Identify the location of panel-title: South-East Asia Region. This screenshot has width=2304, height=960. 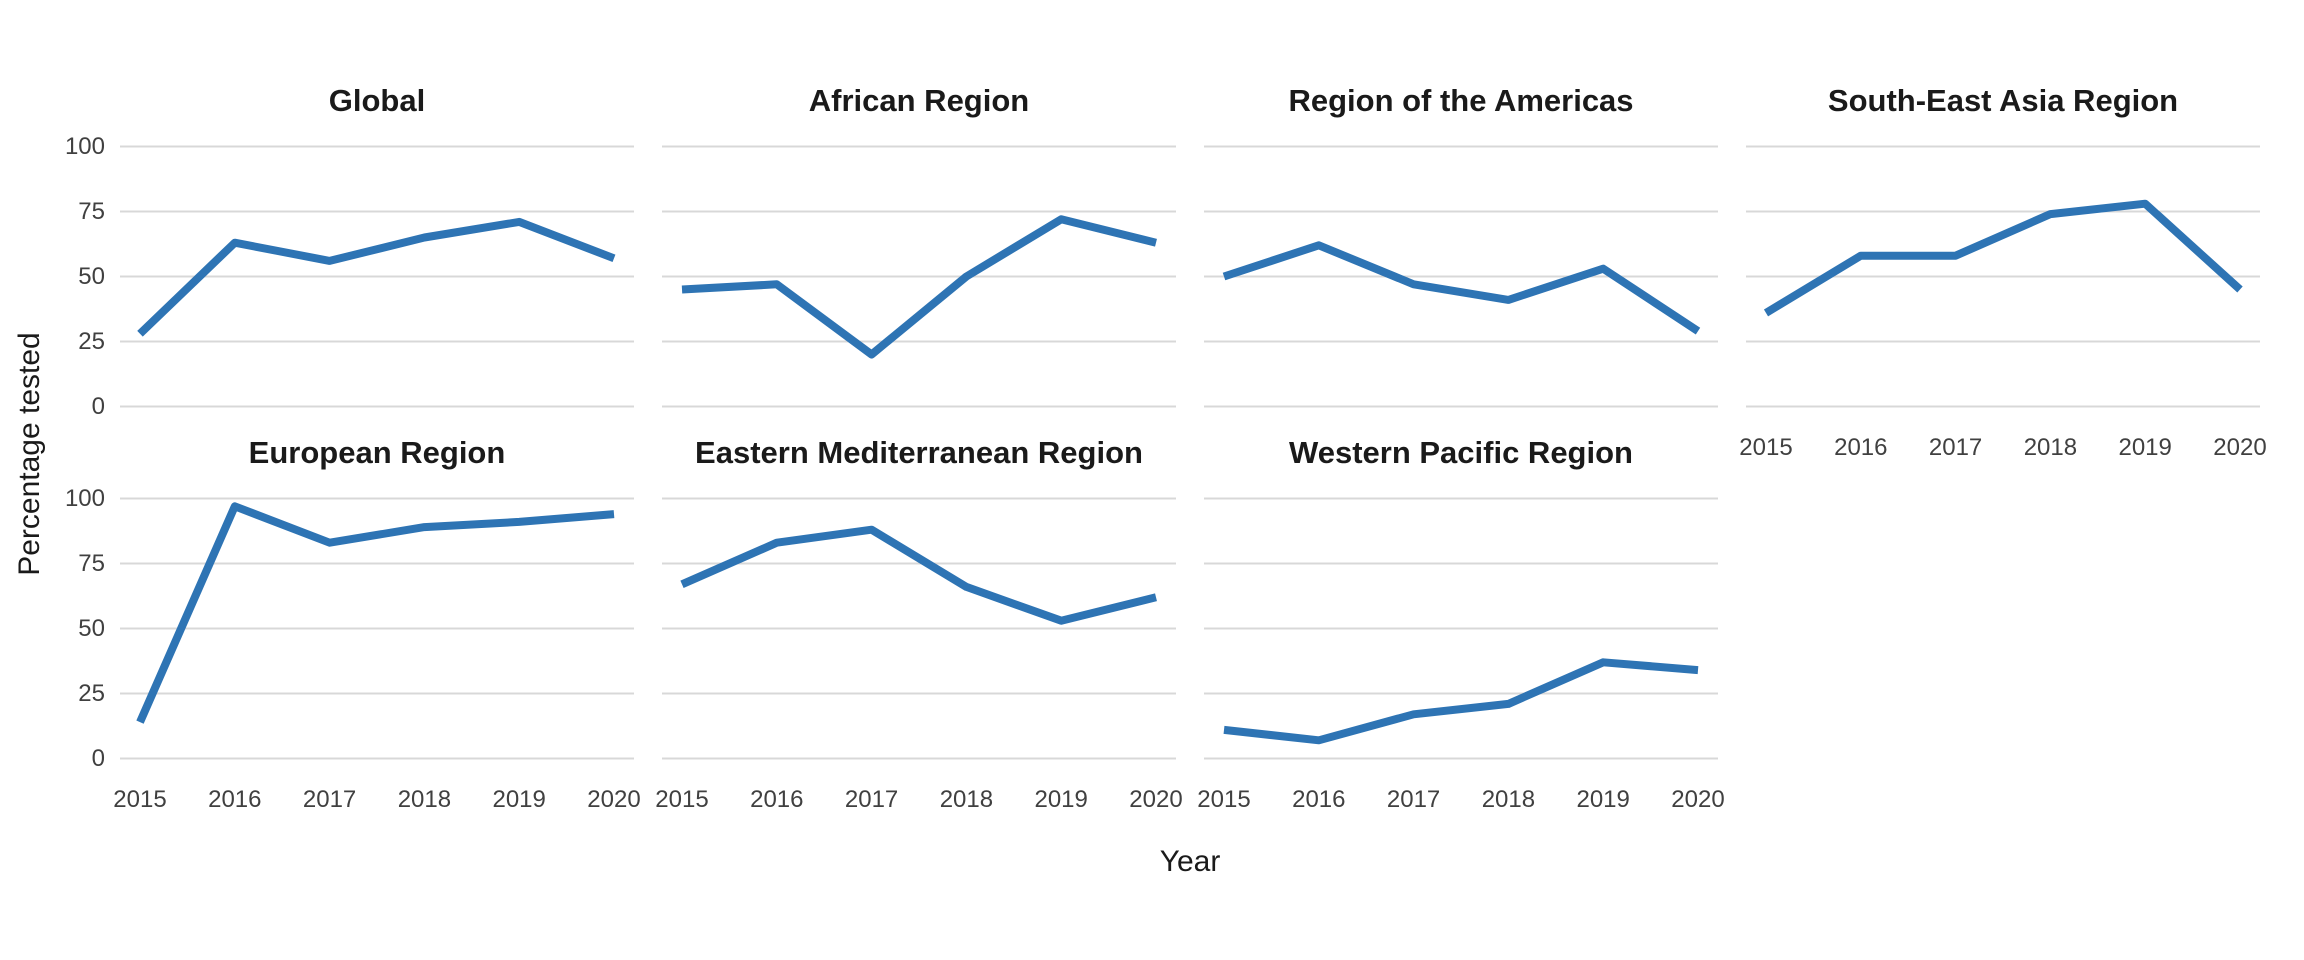
(2003, 100).